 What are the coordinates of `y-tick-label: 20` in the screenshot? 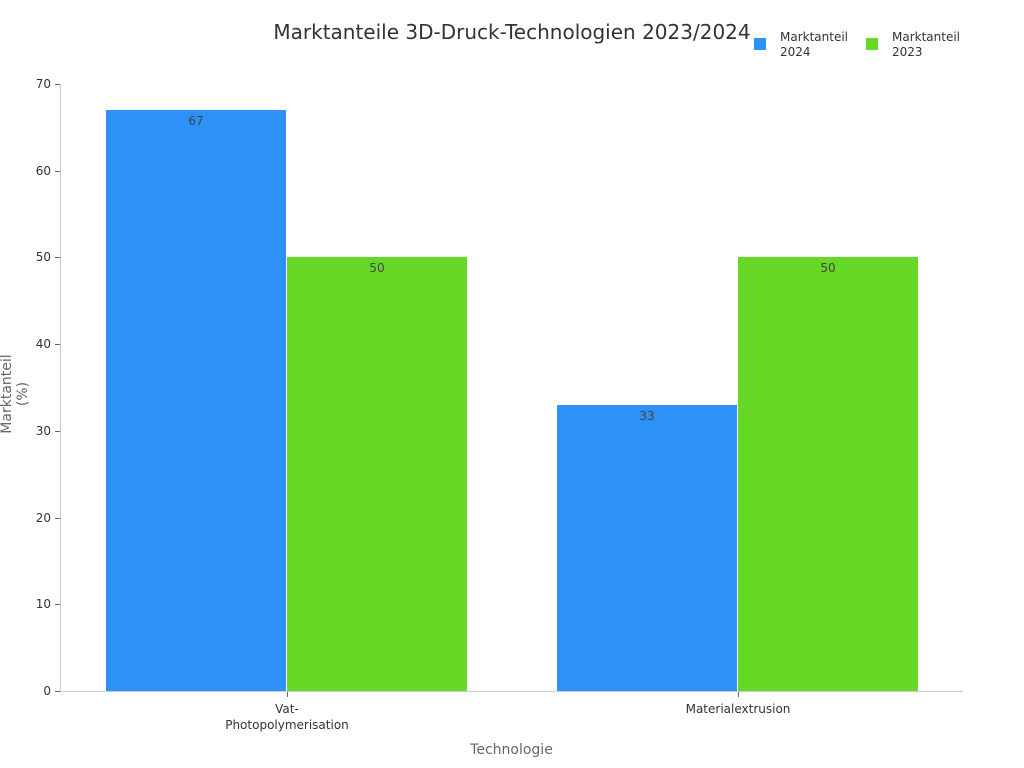 It's located at (43, 517).